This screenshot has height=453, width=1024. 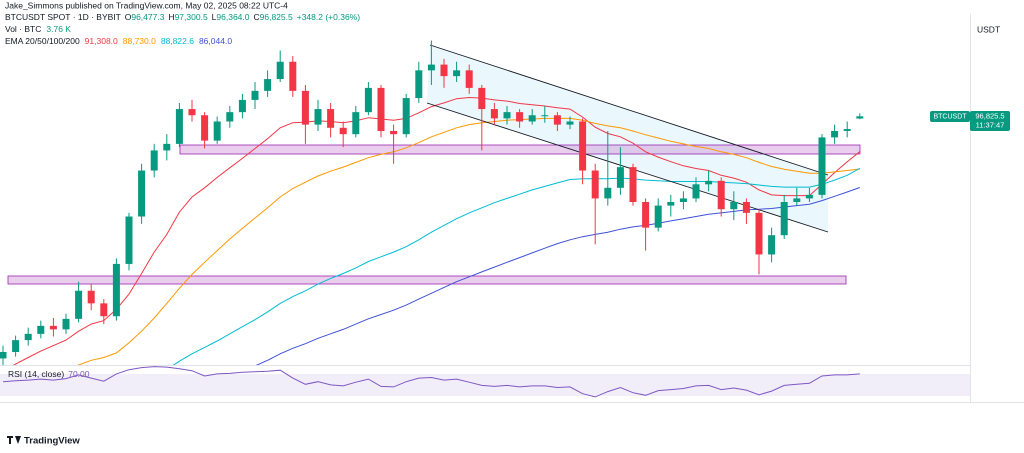 I want to click on currency: USDT, so click(x=988, y=29).